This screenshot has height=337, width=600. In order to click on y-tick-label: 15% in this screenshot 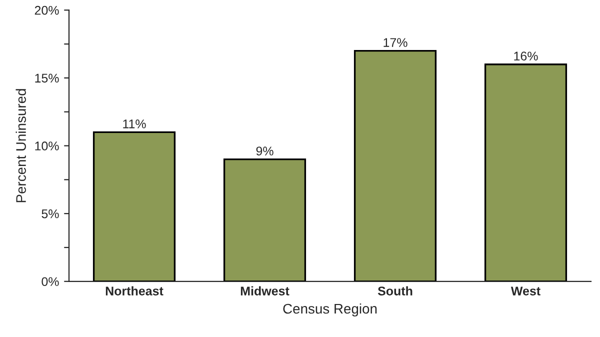, I will do `click(47, 78)`.